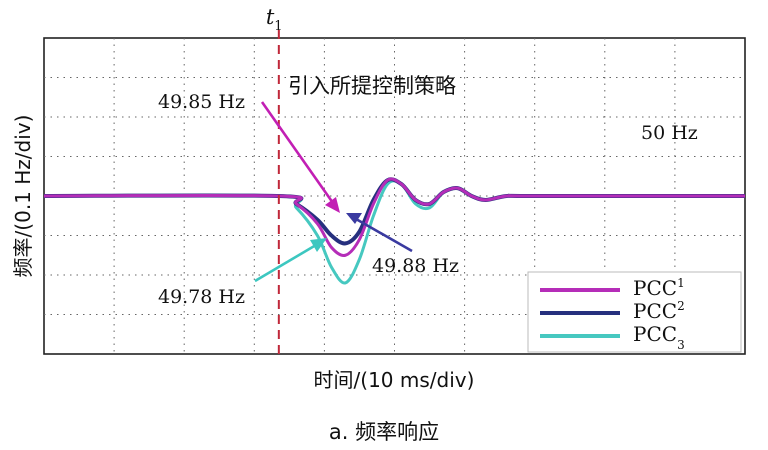  Describe the element at coordinates (659, 288) in the screenshot. I see `legend-label-1: PCC1` at that location.